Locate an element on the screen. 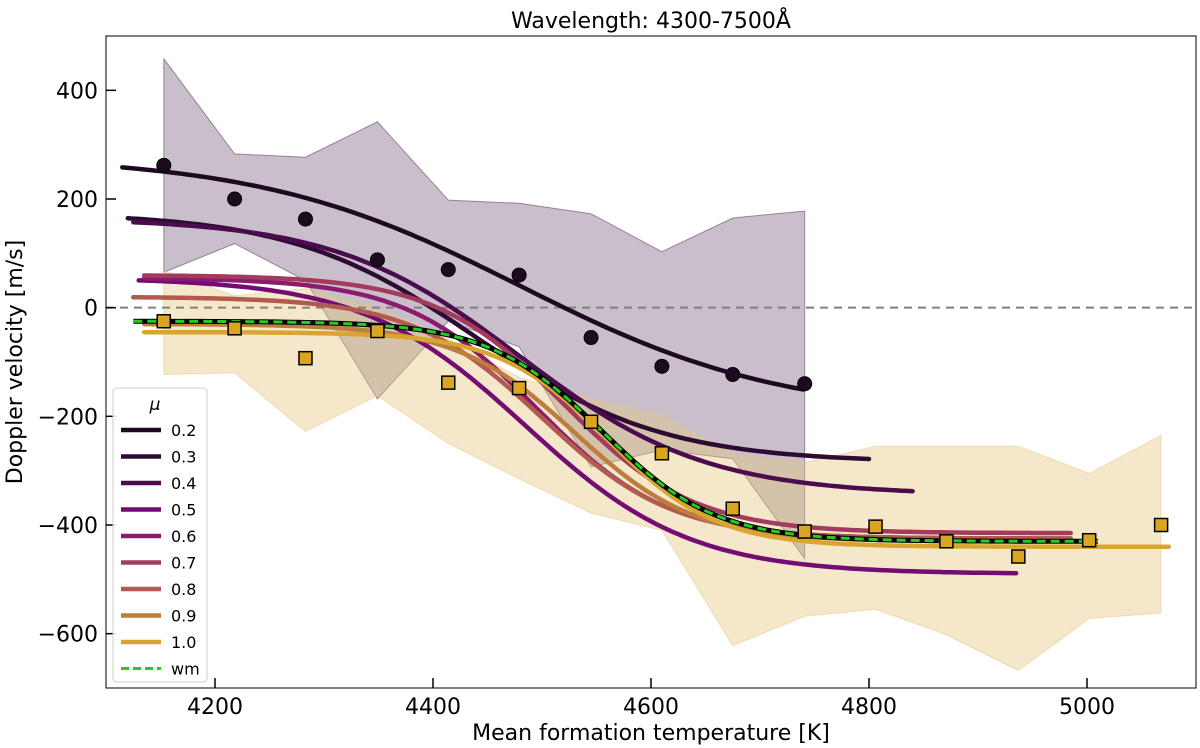  y-tick-label: −400 is located at coordinates (68, 526).